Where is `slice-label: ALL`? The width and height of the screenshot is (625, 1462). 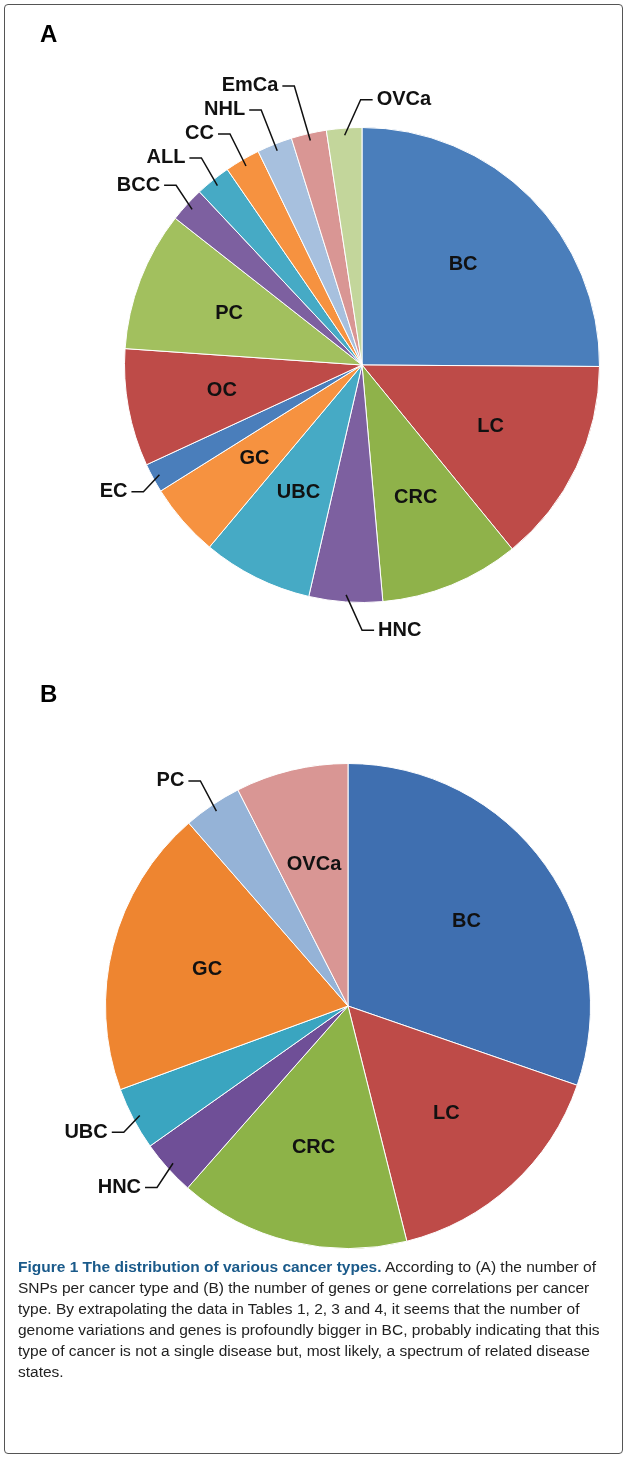 slice-label: ALL is located at coordinates (166, 156).